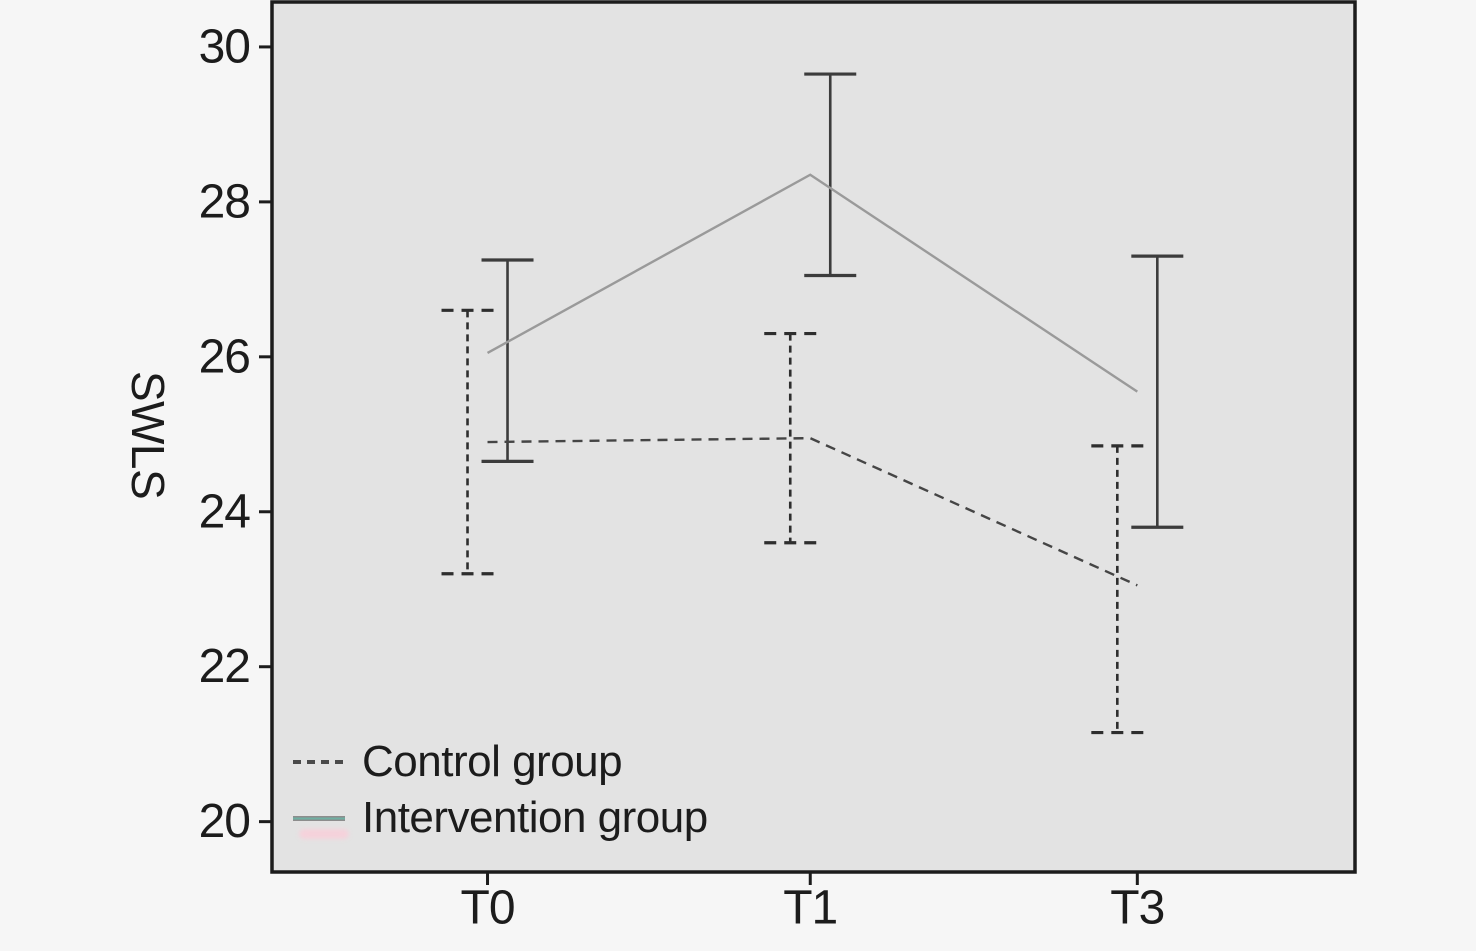 The image size is (1476, 951). Describe the element at coordinates (225, 511) in the screenshot. I see `y-tick-label: 24` at that location.